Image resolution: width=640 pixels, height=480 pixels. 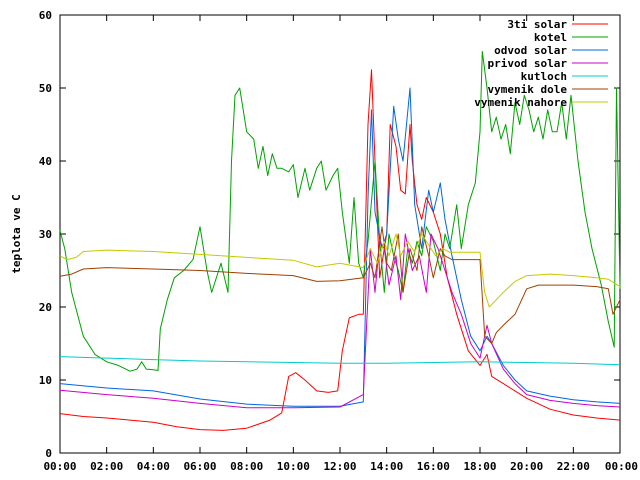 I want to click on legend-label: odvod solar, so click(x=530, y=50).